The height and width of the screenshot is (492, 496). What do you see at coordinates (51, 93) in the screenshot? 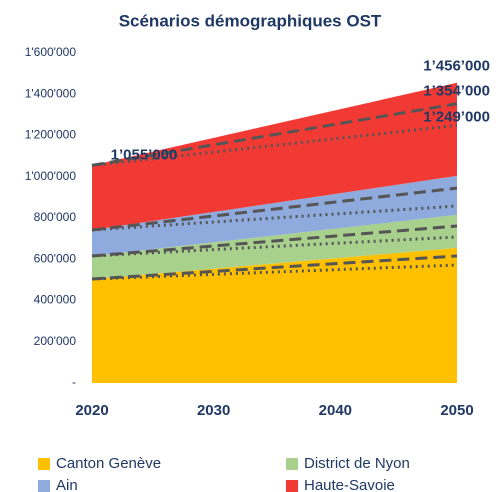
I see `y-tick-label: 1'400'000` at bounding box center [51, 93].